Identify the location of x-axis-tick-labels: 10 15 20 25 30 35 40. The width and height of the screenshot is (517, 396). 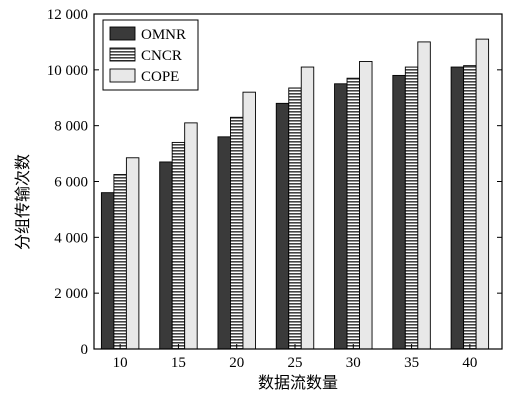
(295, 357).